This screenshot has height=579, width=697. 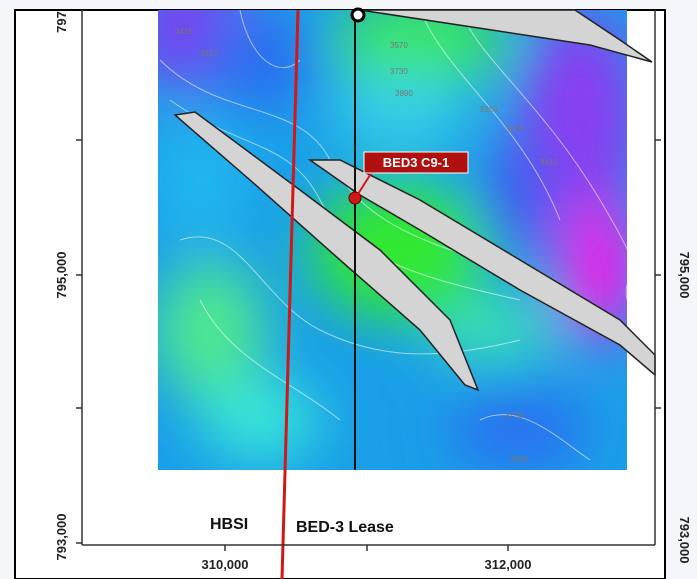 I want to click on lease-boundary, so click(x=290, y=294).